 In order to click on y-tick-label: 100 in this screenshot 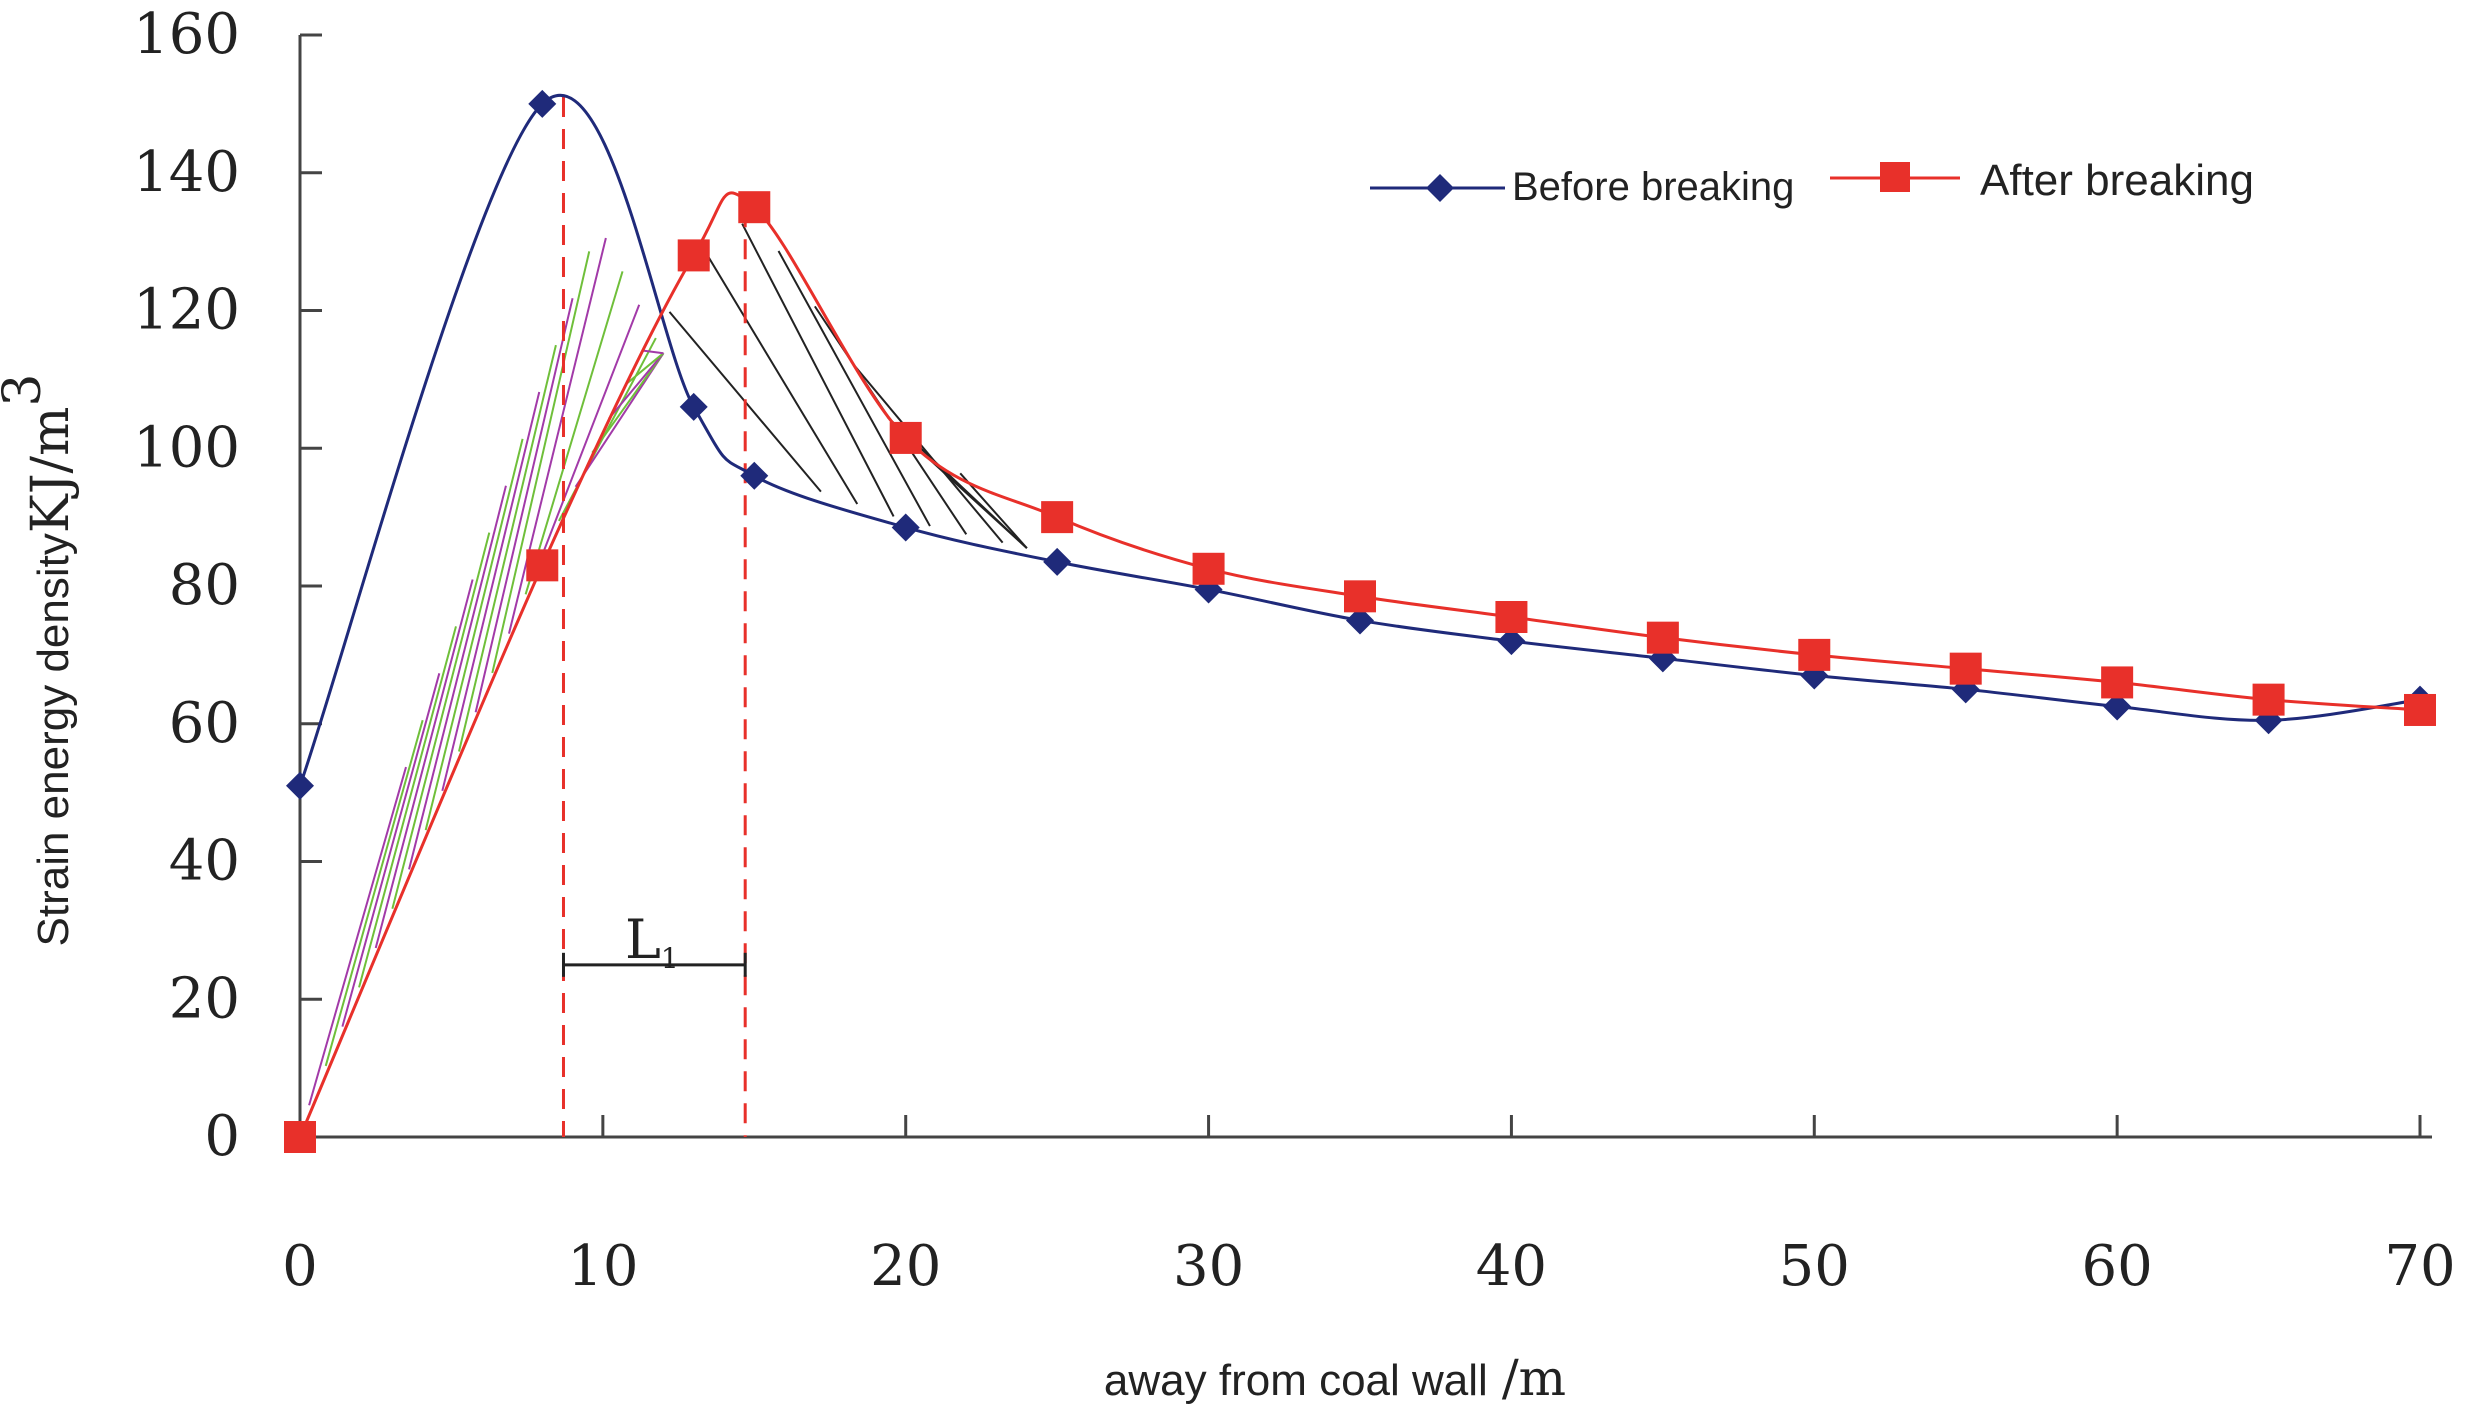, I will do `click(186, 447)`.